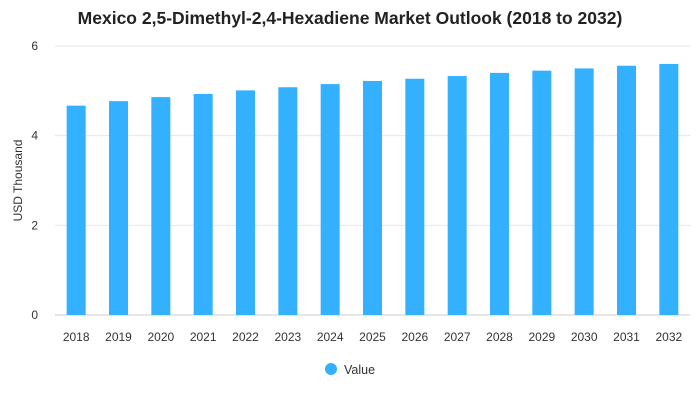  What do you see at coordinates (359, 370) in the screenshot?
I see `legend-label-value: Value` at bounding box center [359, 370].